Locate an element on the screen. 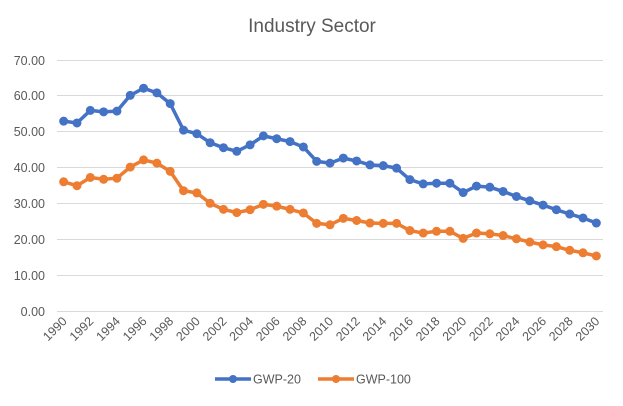 This screenshot has height=406, width=623. legend-item-gwp-100: GWP-100 is located at coordinates (364, 380).